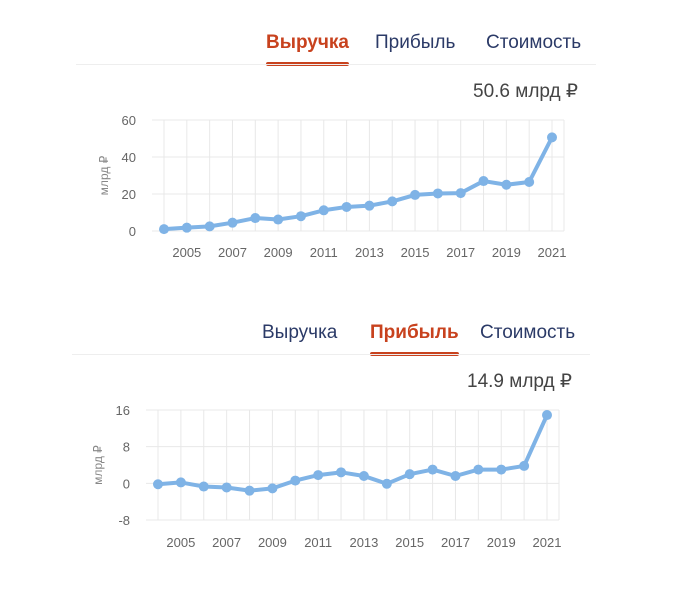 This screenshot has width=674, height=600. What do you see at coordinates (126, 447) in the screenshot?
I see `y-tick-label: 8` at bounding box center [126, 447].